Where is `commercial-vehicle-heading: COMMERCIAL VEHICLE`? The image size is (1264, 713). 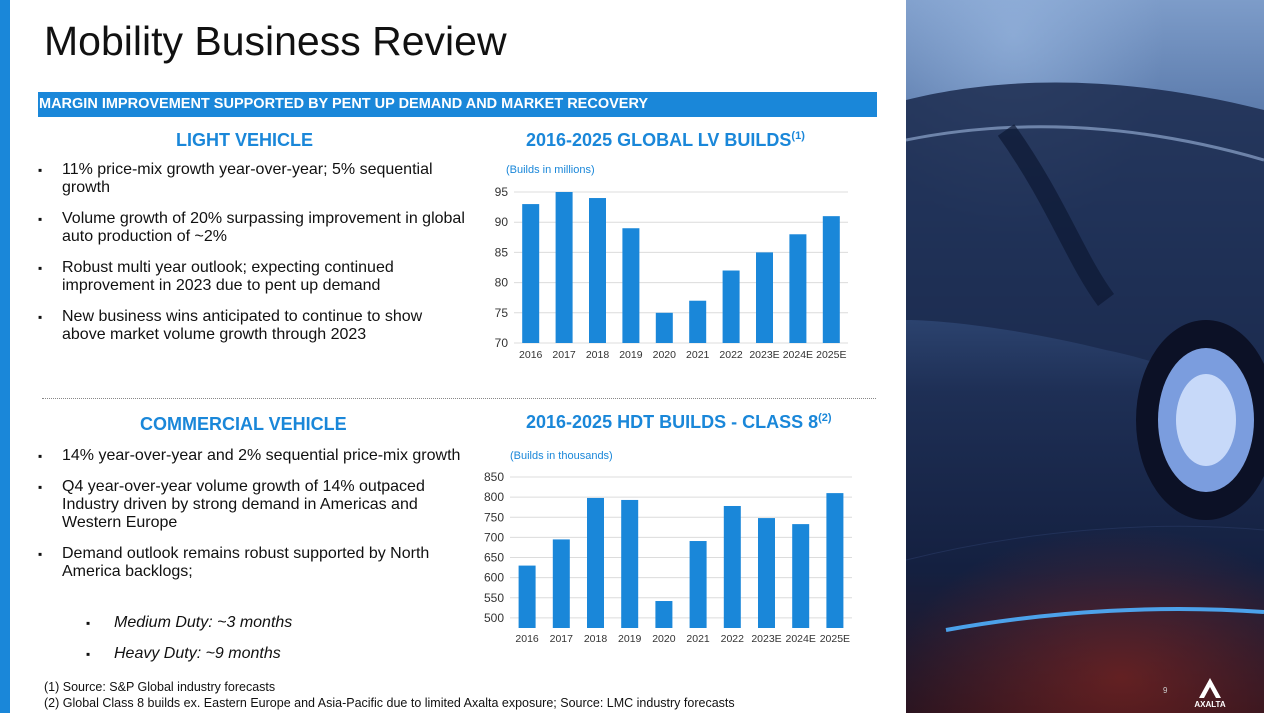 commercial-vehicle-heading: COMMERCIAL VEHICLE is located at coordinates (243, 424).